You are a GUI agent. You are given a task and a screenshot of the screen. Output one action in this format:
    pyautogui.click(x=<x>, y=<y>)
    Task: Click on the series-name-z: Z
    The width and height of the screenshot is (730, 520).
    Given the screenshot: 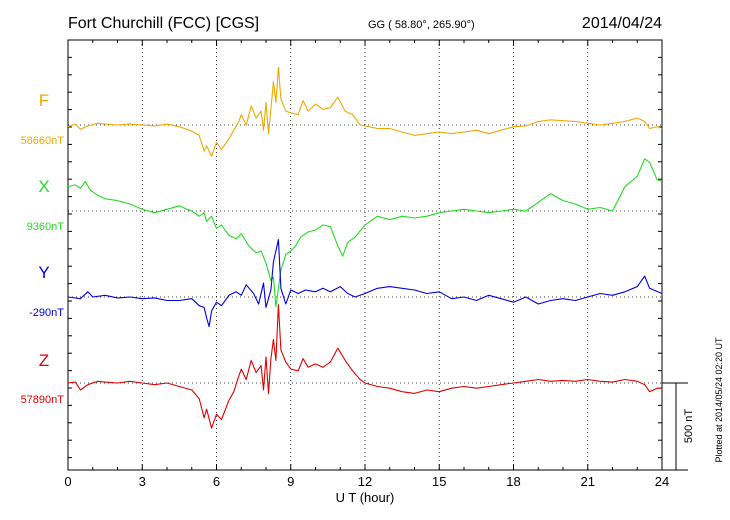 What is the action you would take?
    pyautogui.click(x=44, y=360)
    